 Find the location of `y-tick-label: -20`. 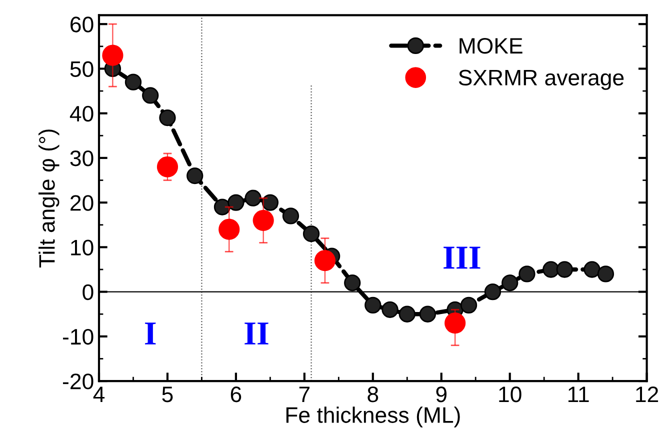

y-tick-label: -20 is located at coordinates (78, 382).